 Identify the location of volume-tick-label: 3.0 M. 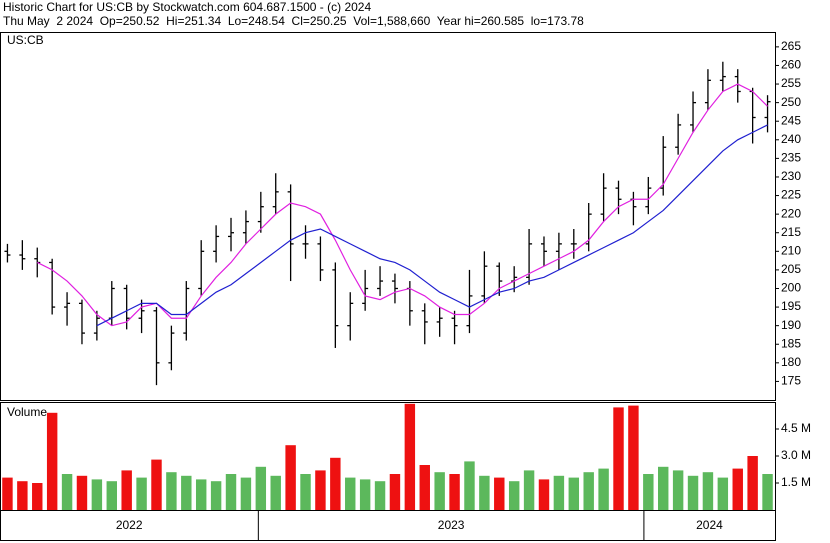
(796, 455).